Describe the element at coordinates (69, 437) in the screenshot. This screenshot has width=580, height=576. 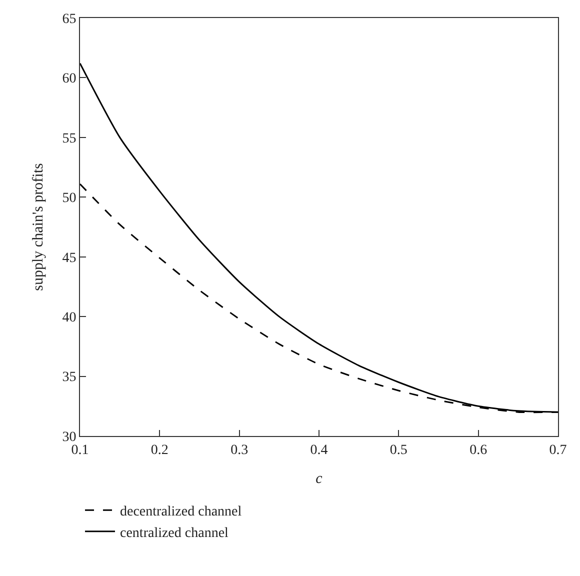
I see `y-tick-label: 30` at that location.